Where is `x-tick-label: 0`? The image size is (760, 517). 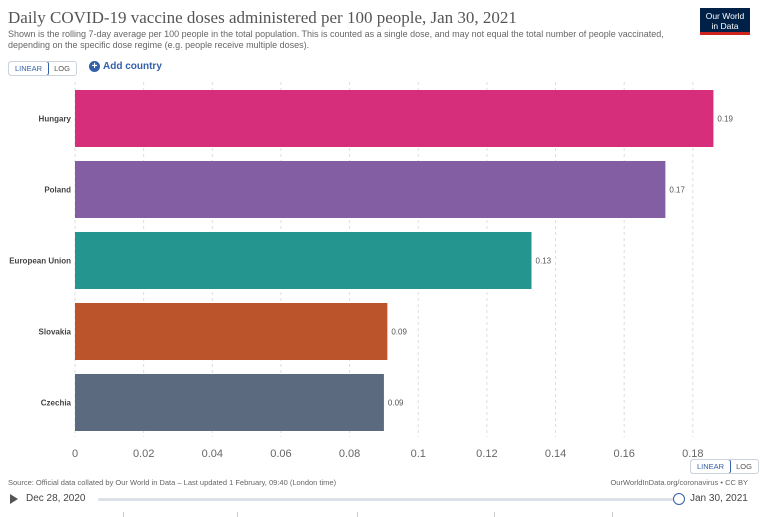
x-tick-label: 0 is located at coordinates (75, 454).